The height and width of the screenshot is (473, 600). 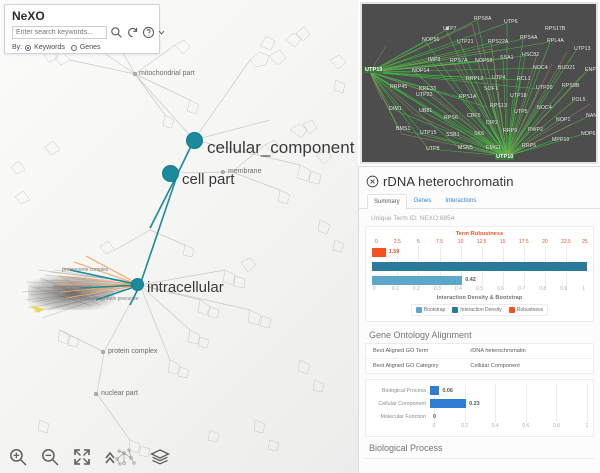 I want to click on tab-summary: Summary, so click(x=387, y=201).